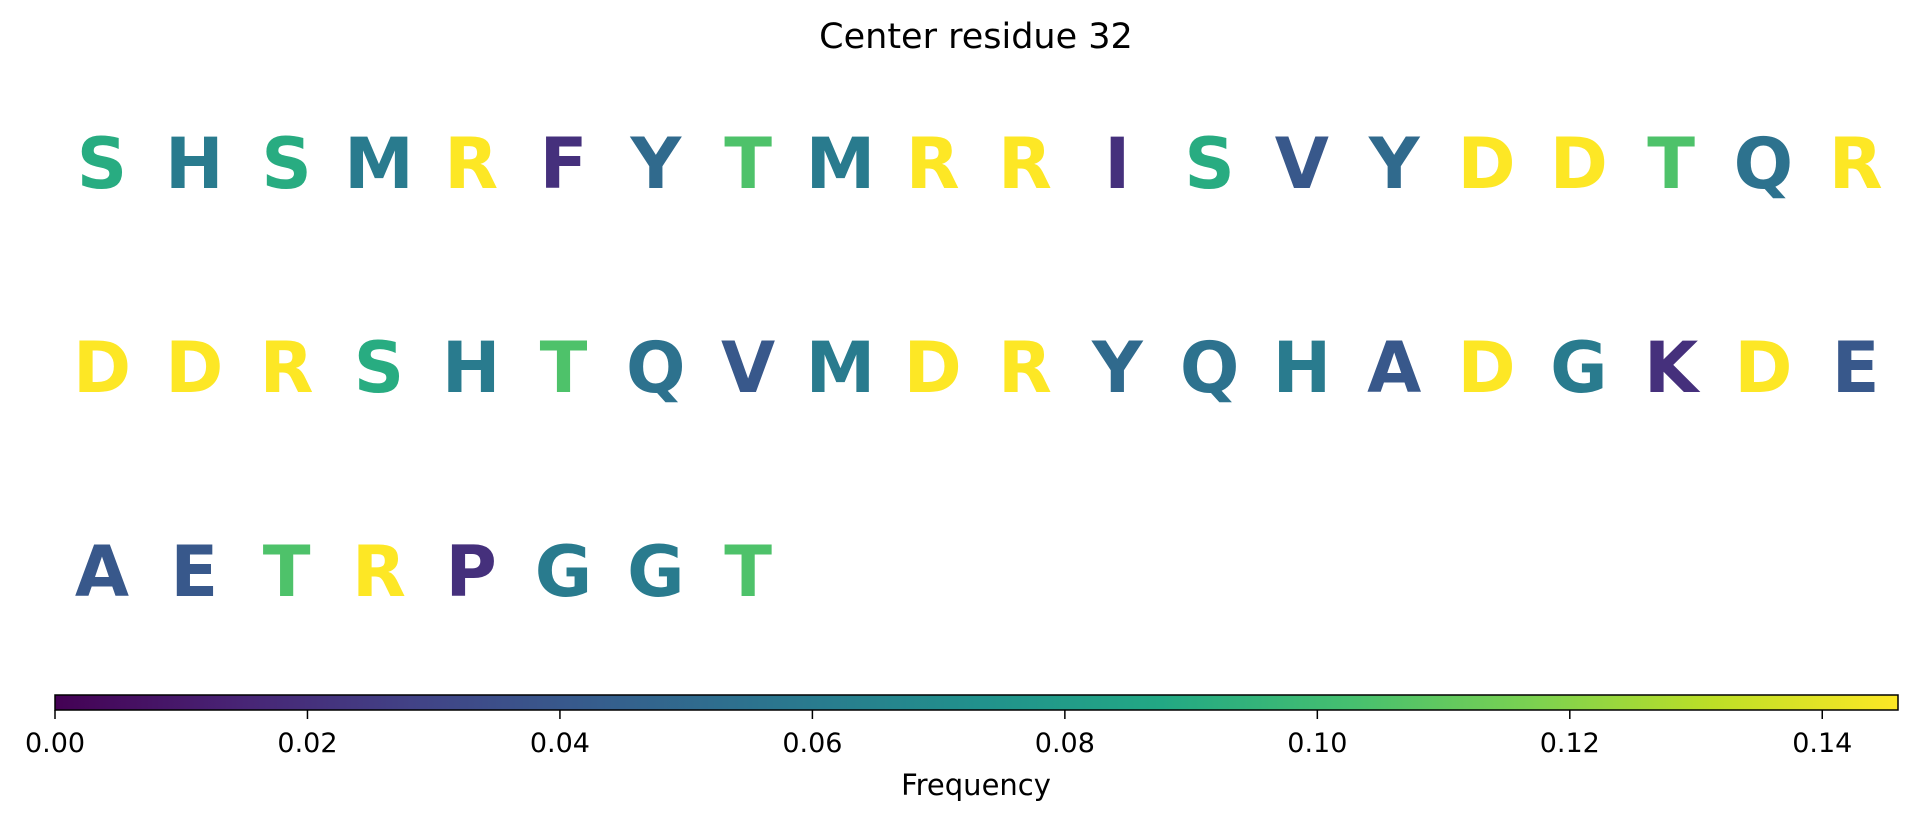  What do you see at coordinates (1822, 743) in the screenshot?
I see `colorbar-tick-label: 0.14` at bounding box center [1822, 743].